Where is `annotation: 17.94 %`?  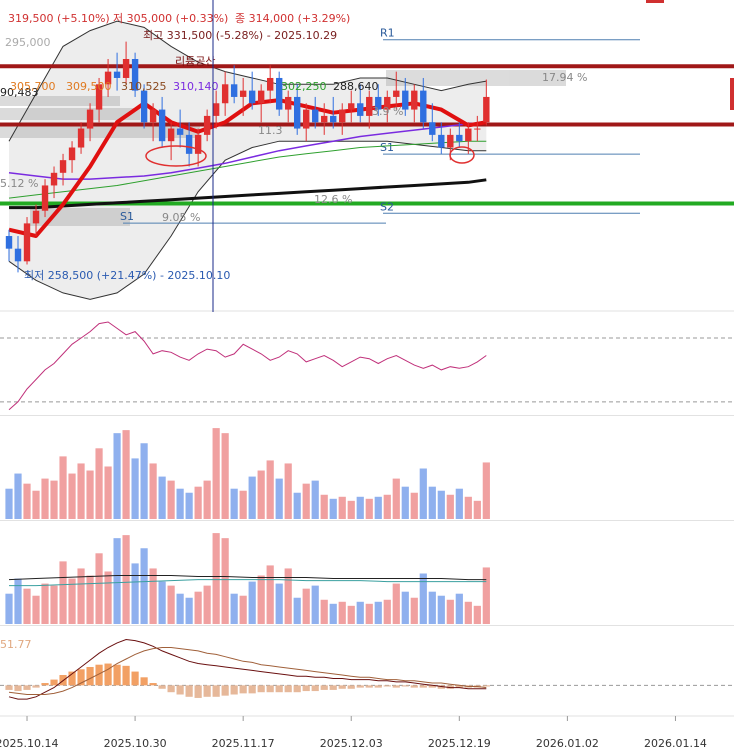 annotation: 17.94 % is located at coordinates (564, 77).